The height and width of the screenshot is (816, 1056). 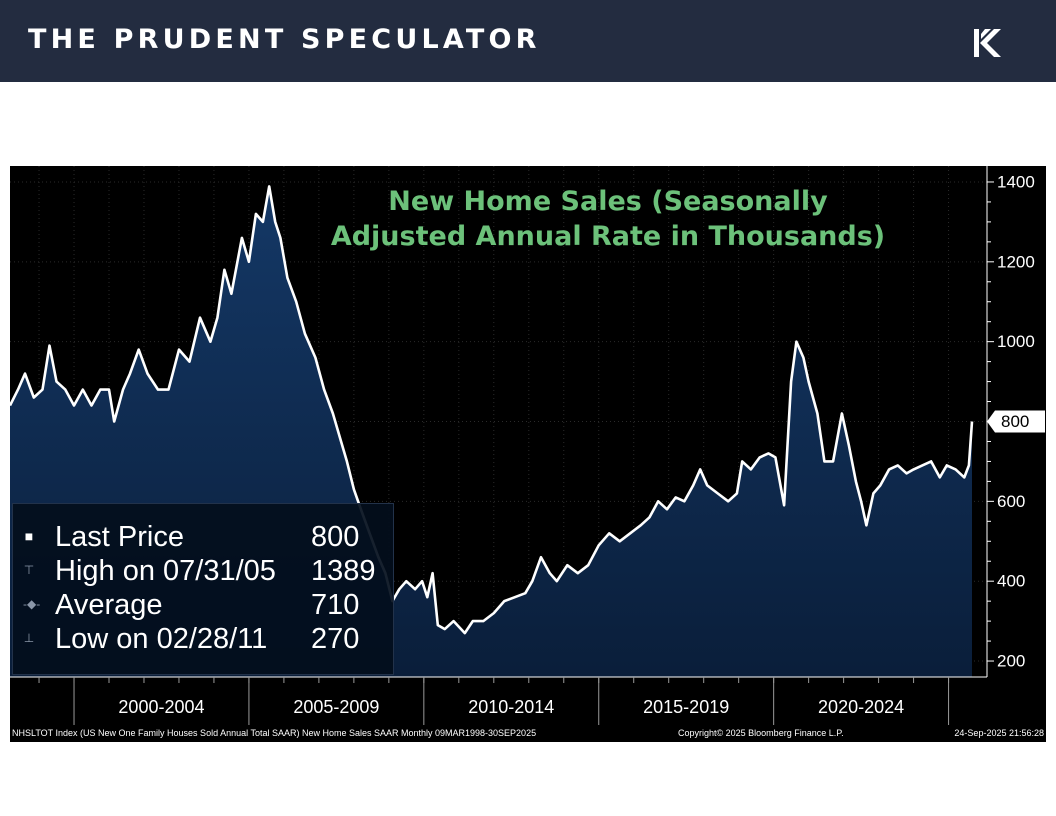 I want to click on last-value-label: 800, so click(x=1015, y=421).